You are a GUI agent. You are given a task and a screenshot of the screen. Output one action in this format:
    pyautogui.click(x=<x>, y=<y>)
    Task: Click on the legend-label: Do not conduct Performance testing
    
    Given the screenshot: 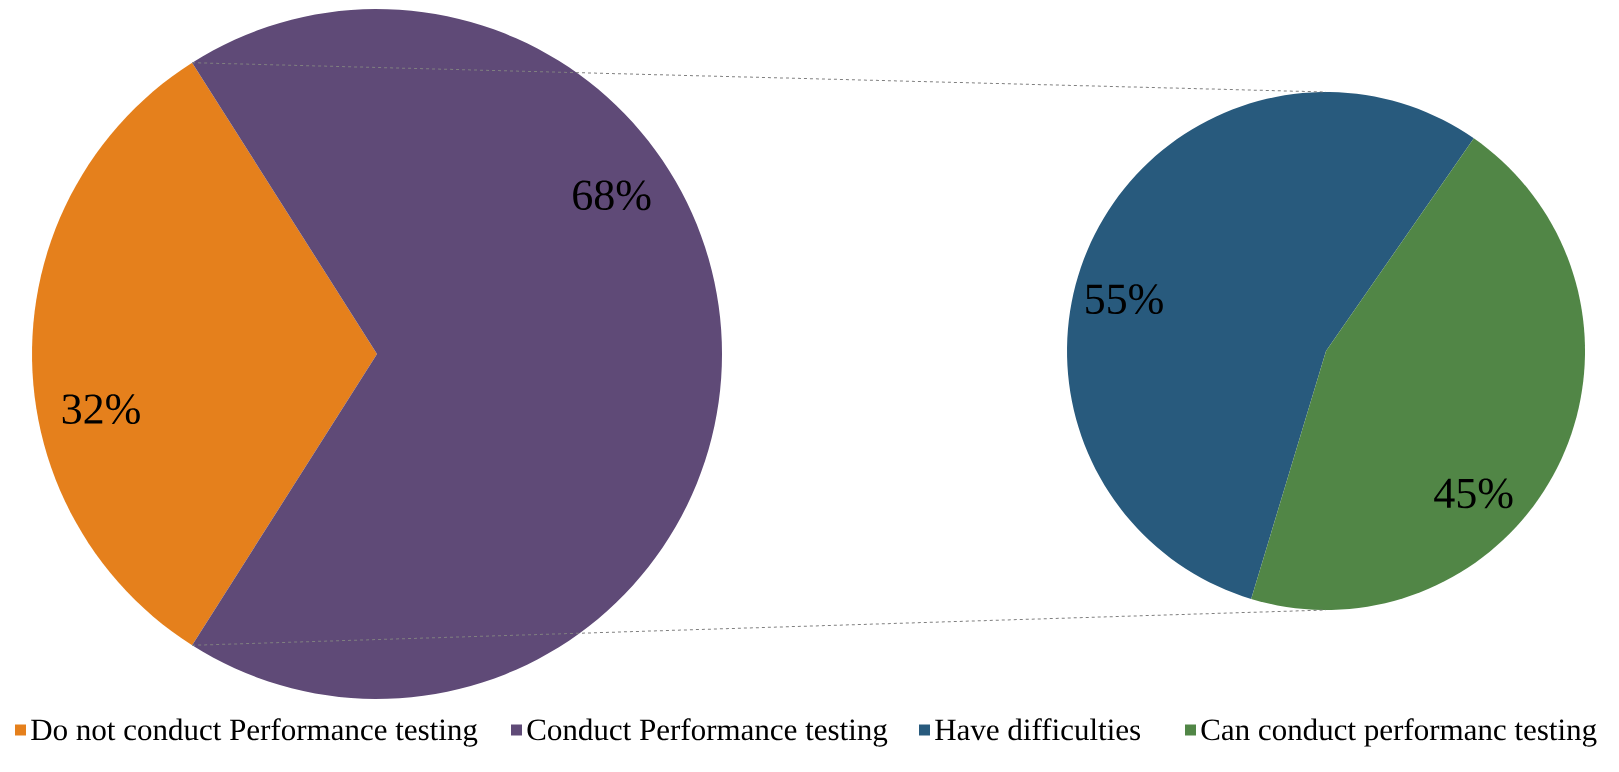 What is the action you would take?
    pyautogui.click(x=254, y=732)
    